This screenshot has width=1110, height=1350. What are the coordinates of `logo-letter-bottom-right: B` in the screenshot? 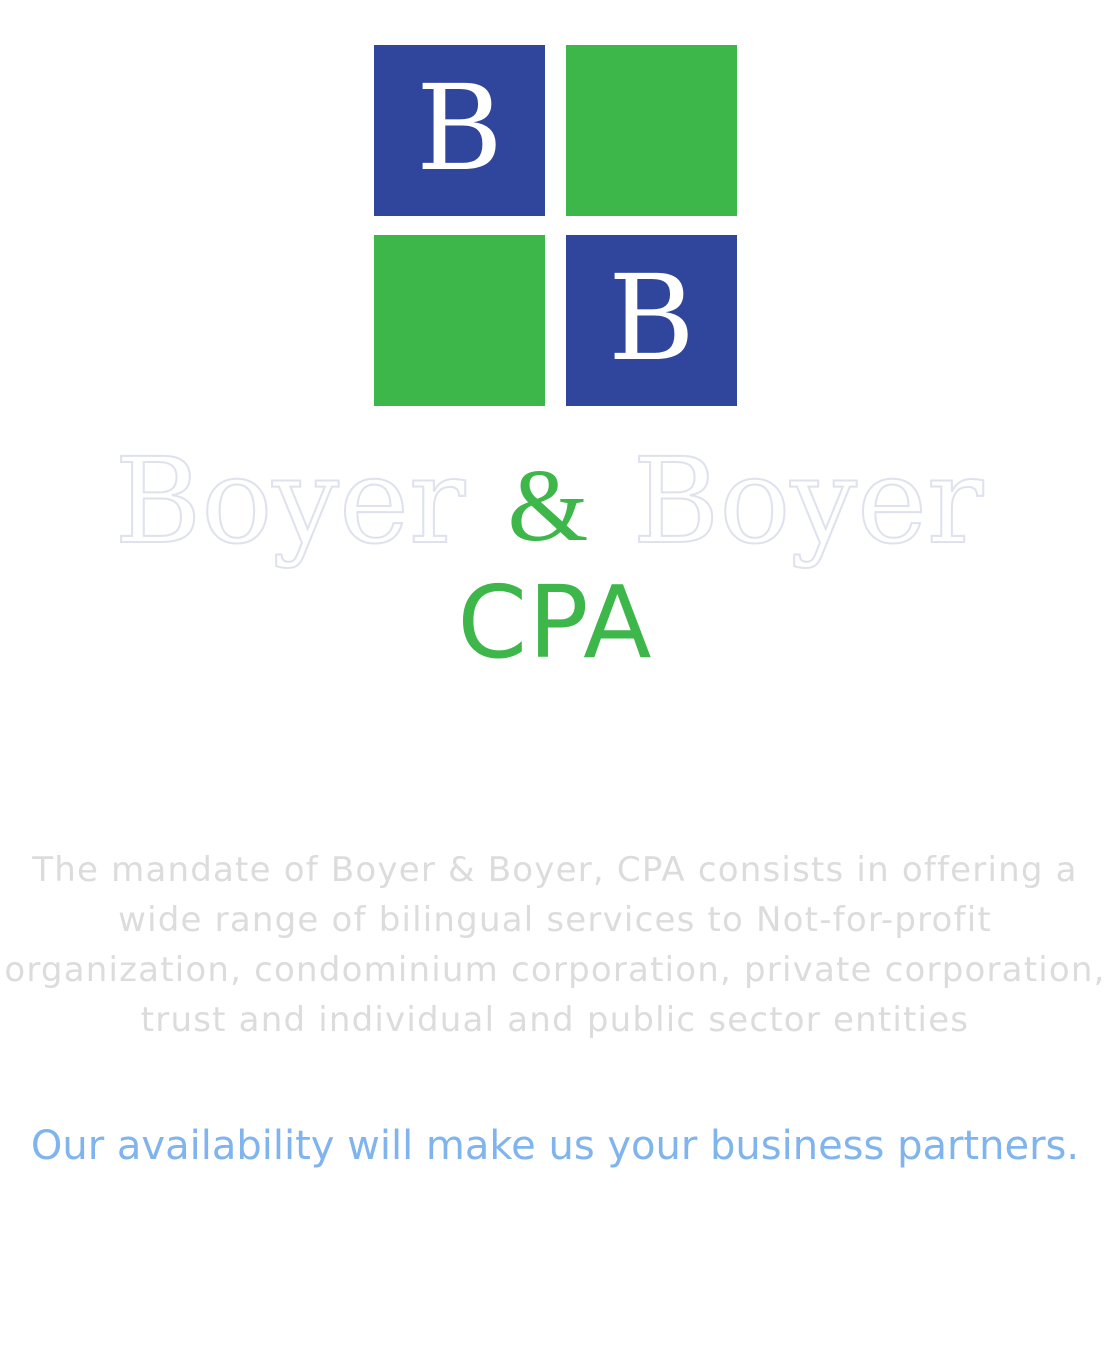 It's located at (651, 317).